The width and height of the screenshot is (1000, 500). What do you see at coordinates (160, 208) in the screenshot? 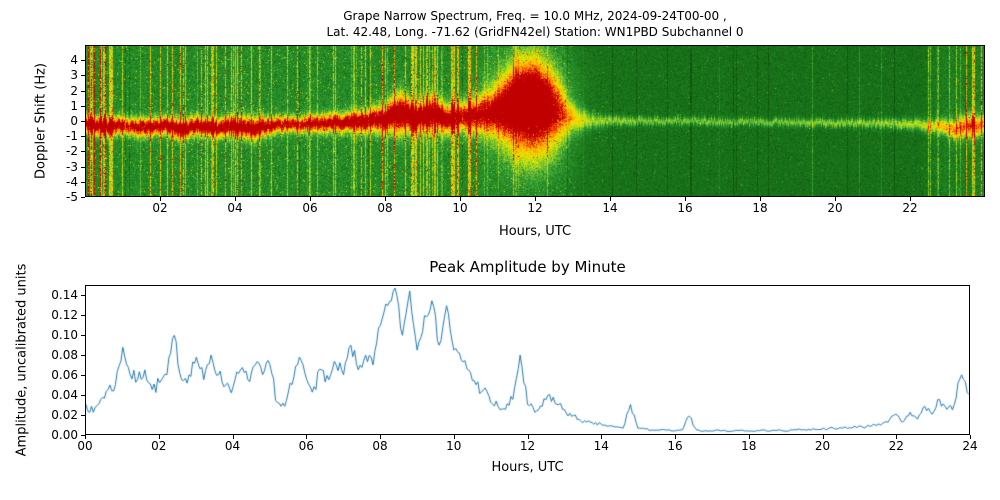
I see `spectrogram-x-tick-label: 02` at bounding box center [160, 208].